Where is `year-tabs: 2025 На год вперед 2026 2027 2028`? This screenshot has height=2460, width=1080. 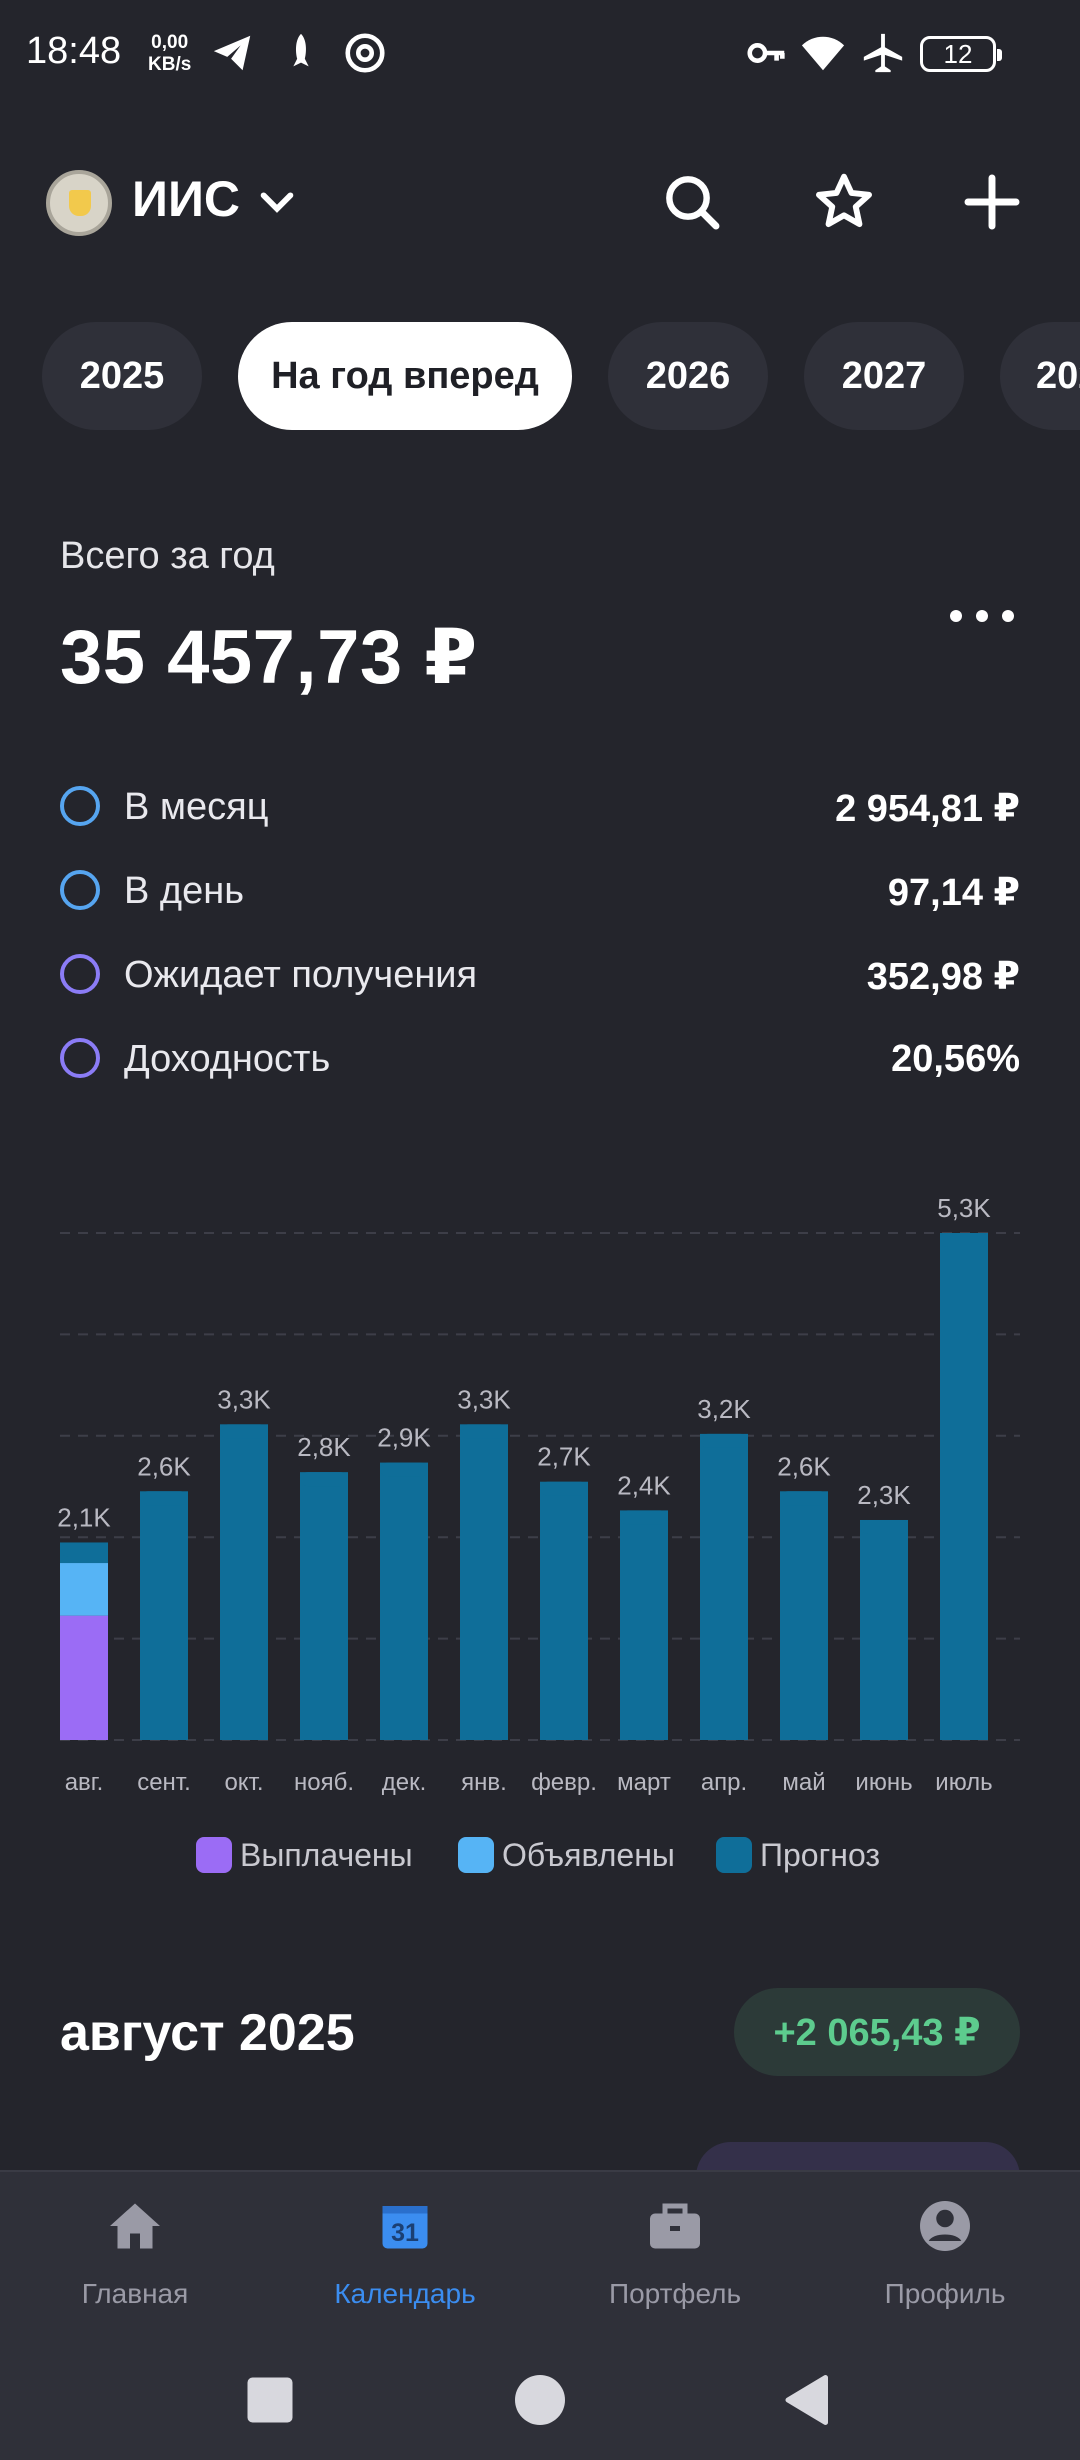 year-tabs: 2025 На год вперед 2026 2027 2028 is located at coordinates (540, 377).